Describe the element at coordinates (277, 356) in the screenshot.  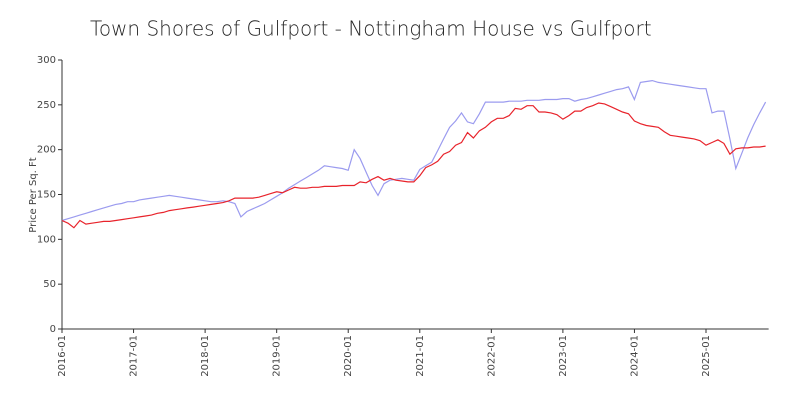
I see `x-tick-label: 2019-01` at that location.